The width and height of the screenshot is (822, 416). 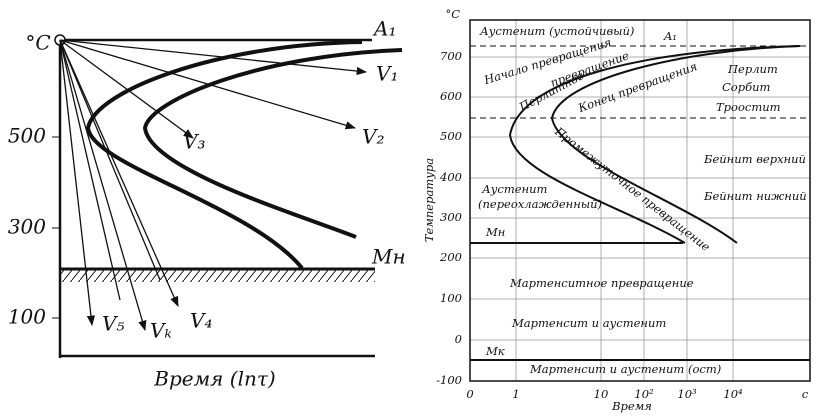 I want to click on x-label: Время, so click(x=631, y=406).